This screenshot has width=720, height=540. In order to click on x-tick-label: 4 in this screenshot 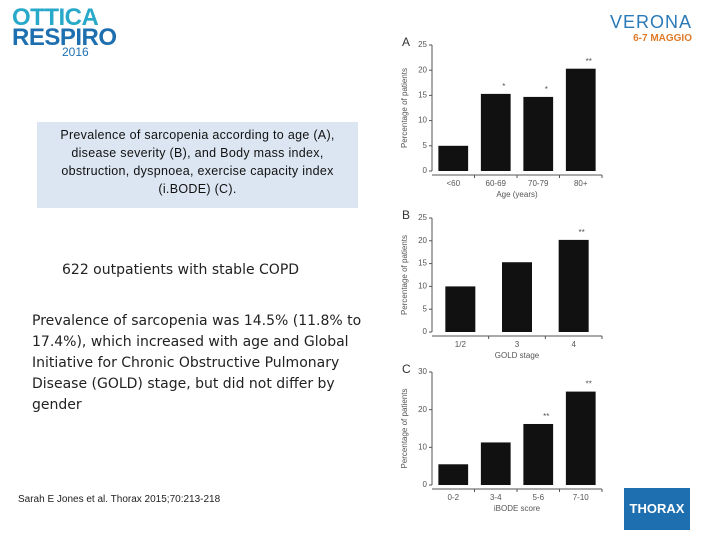, I will do `click(573, 344)`.